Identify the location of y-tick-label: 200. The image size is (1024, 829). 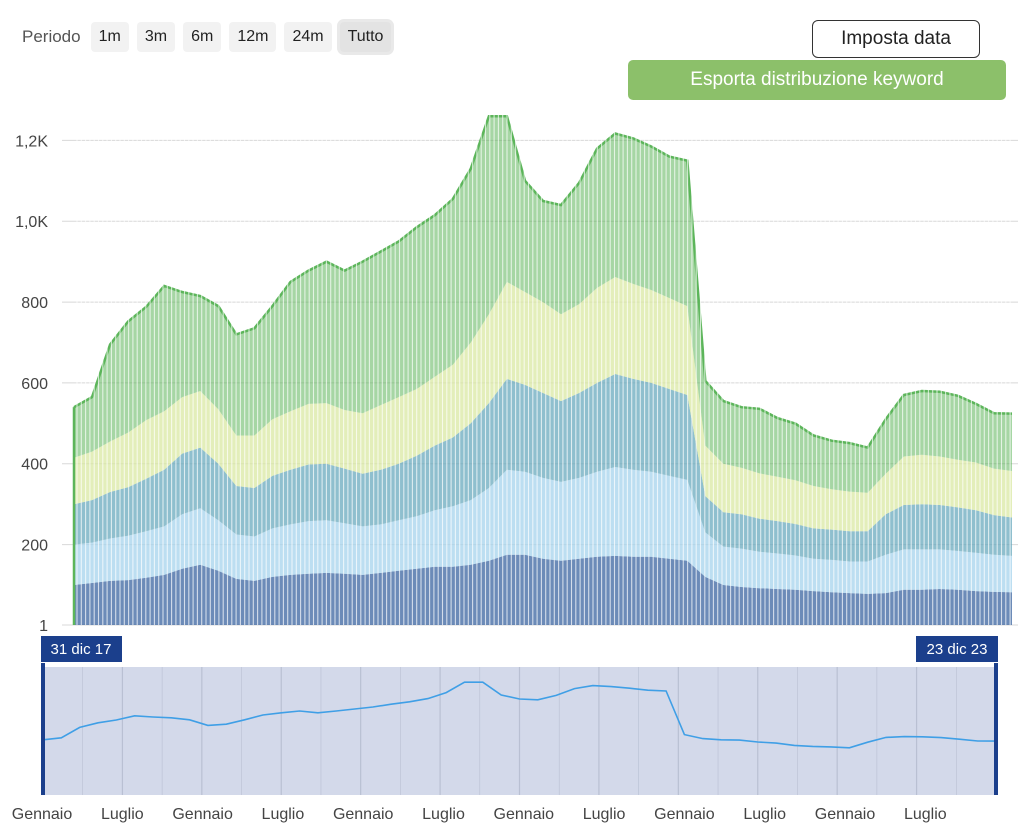
(34, 546).